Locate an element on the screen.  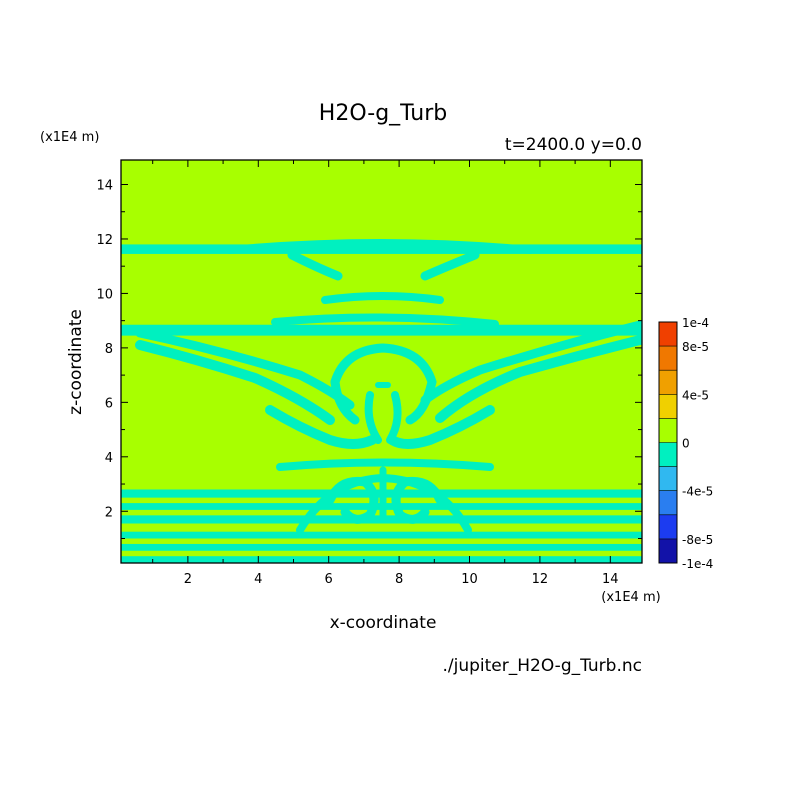
x-tick-label: 2 is located at coordinates (188, 579).